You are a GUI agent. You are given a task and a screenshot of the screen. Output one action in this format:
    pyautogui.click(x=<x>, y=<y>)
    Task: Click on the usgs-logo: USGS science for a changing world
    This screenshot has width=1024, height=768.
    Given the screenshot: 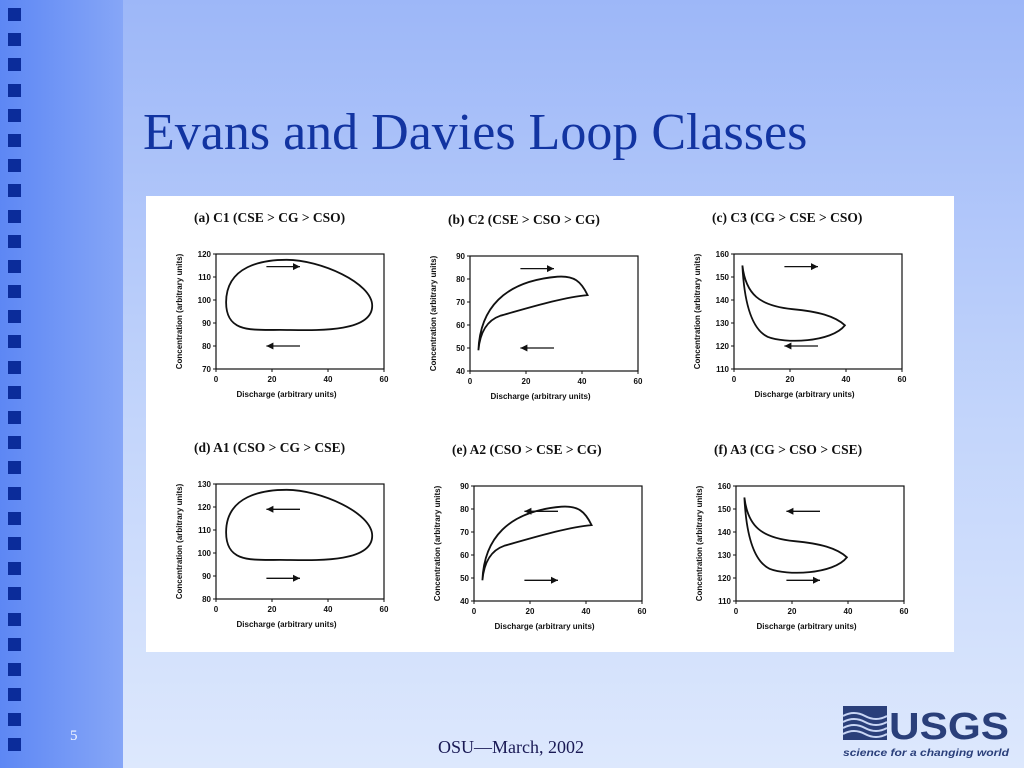 What is the action you would take?
    pyautogui.click(x=926, y=732)
    